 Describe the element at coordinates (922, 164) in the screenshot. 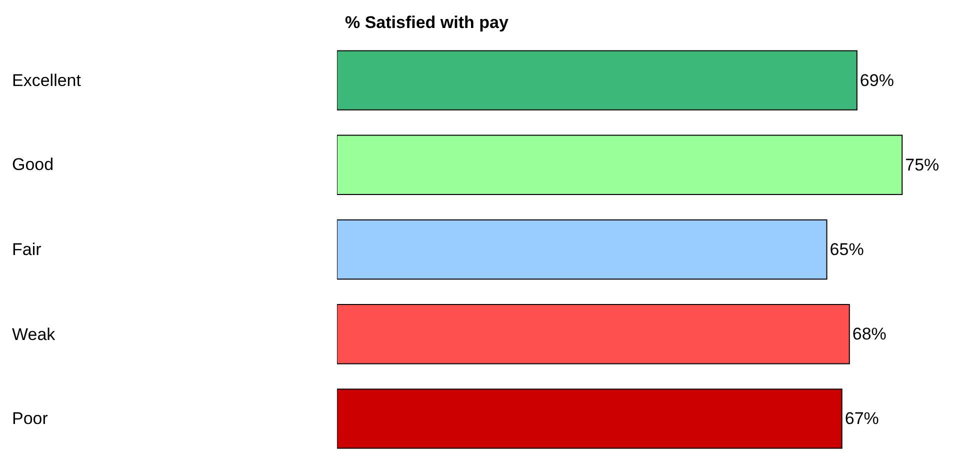

I see `data-label: 75%` at that location.